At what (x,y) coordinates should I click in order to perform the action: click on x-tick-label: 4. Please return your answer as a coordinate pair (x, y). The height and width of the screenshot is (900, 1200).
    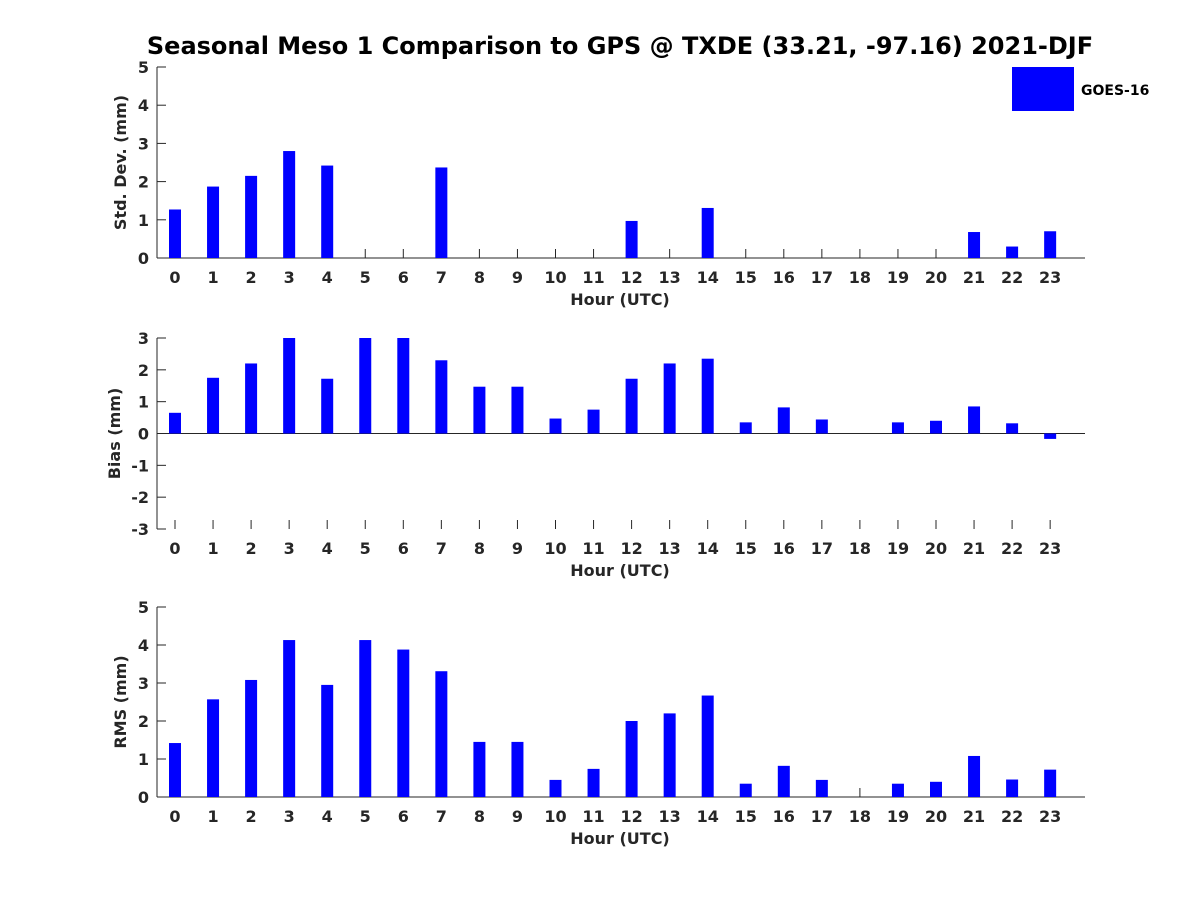
    Looking at the image, I should click on (327, 277).